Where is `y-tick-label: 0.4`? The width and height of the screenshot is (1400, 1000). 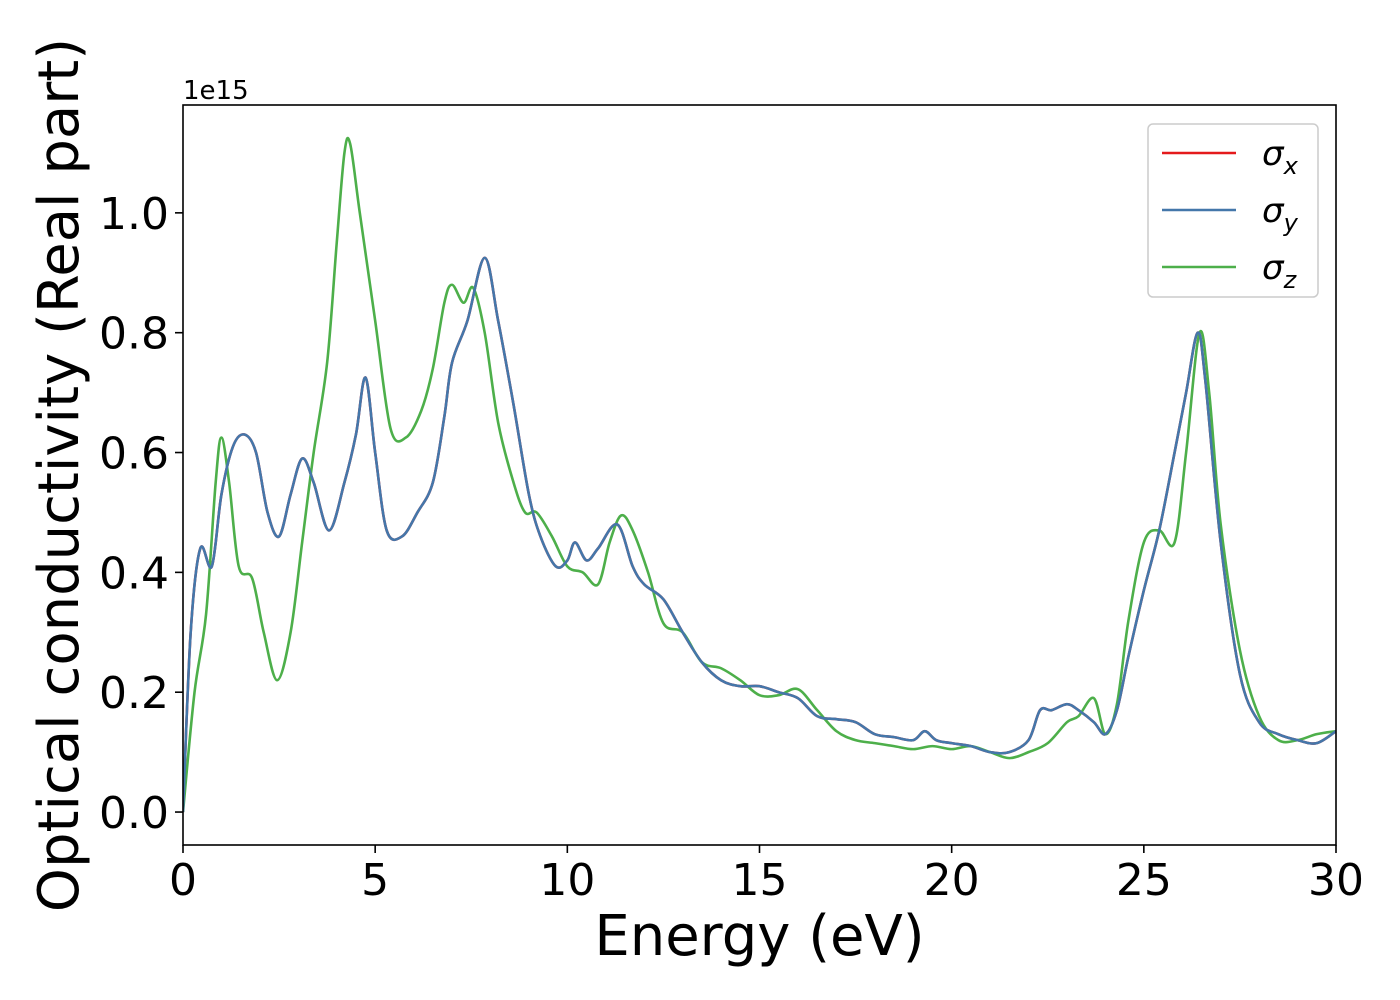 y-tick-label: 0.4 is located at coordinates (134, 573).